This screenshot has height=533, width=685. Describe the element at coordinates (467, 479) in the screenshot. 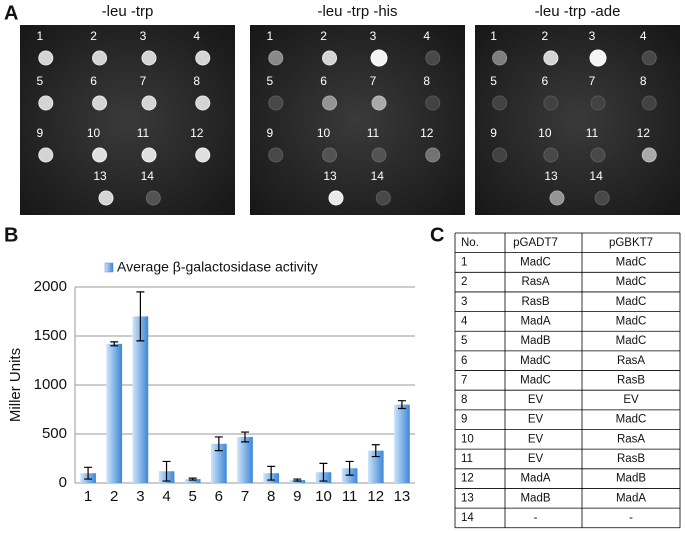

I see `table-cell: 12` at that location.